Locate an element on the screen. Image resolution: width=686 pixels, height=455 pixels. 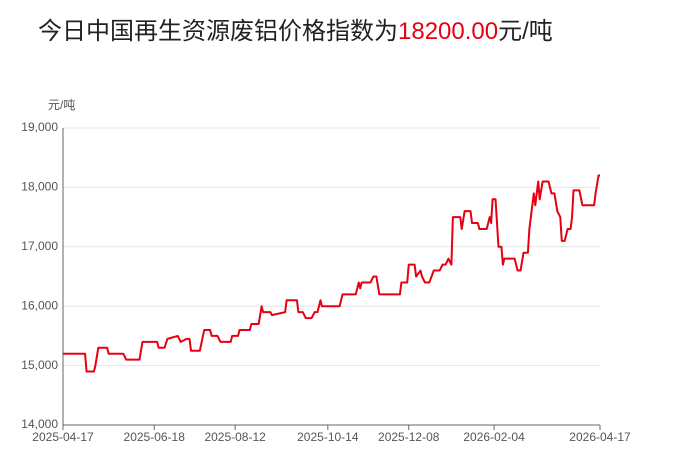
y-tick-label: 19,000 is located at coordinates (39, 127).